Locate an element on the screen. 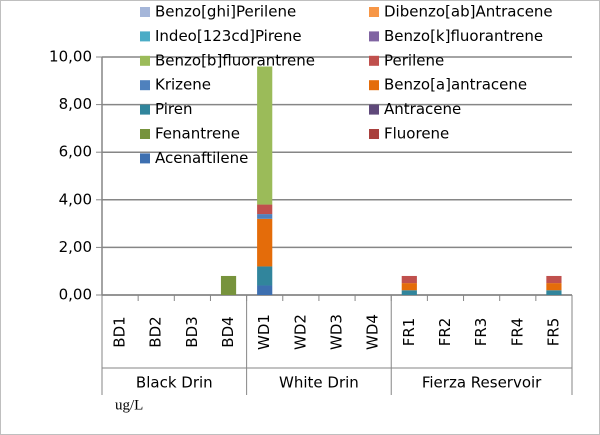 The width and height of the screenshot is (600, 435). legend-label: Antracene is located at coordinates (422, 109).